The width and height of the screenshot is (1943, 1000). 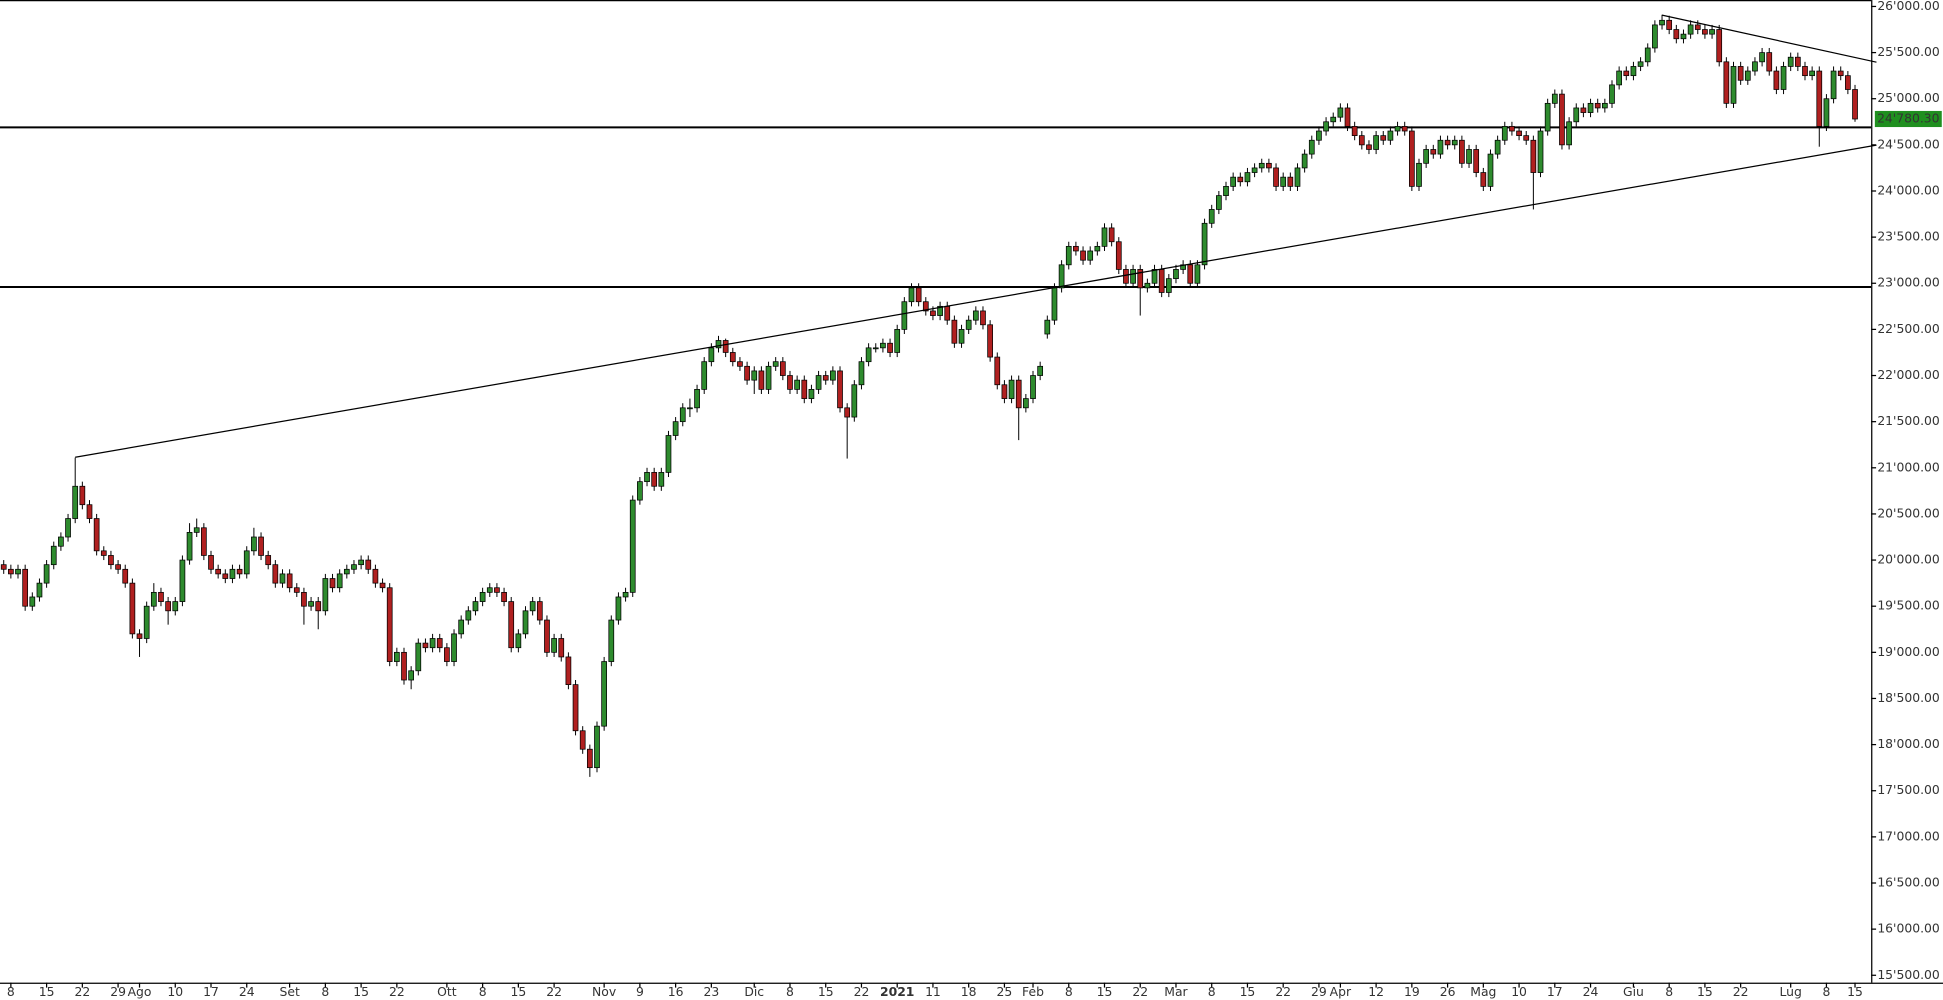 What do you see at coordinates (1908, 559) in the screenshot?
I see `y-tick-label: 20'000.00` at bounding box center [1908, 559].